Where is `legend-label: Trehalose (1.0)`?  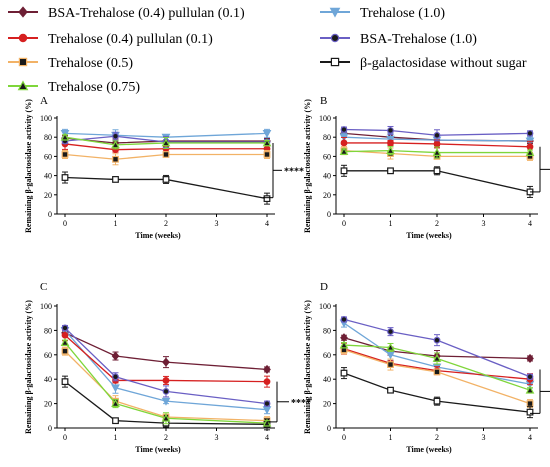 legend-label: Trehalose (1.0) is located at coordinates (402, 13).